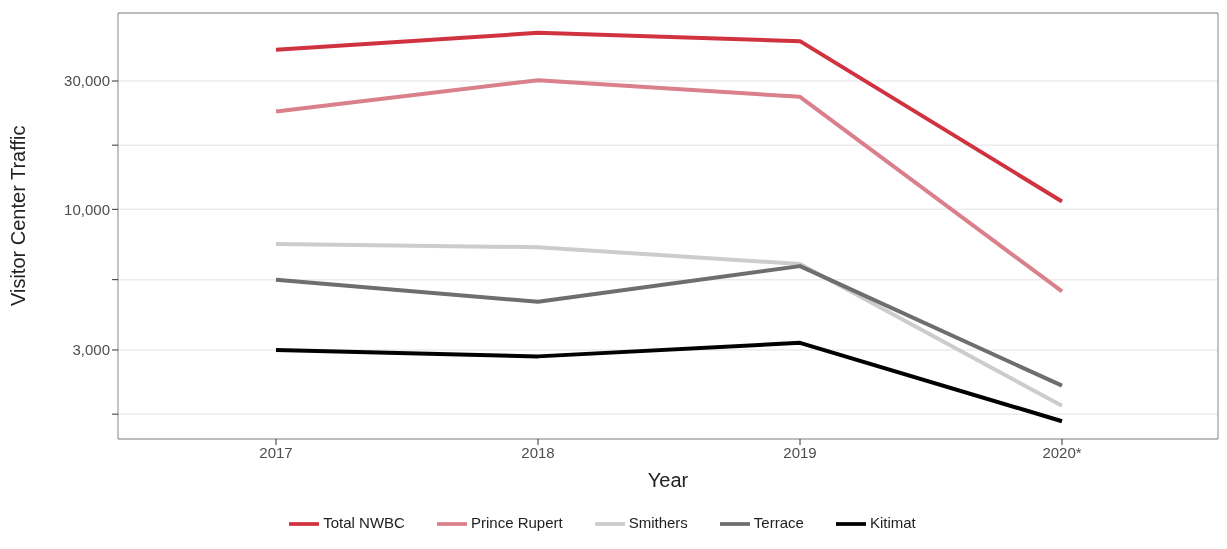  I want to click on legend-label: Total NWBC, so click(364, 522).